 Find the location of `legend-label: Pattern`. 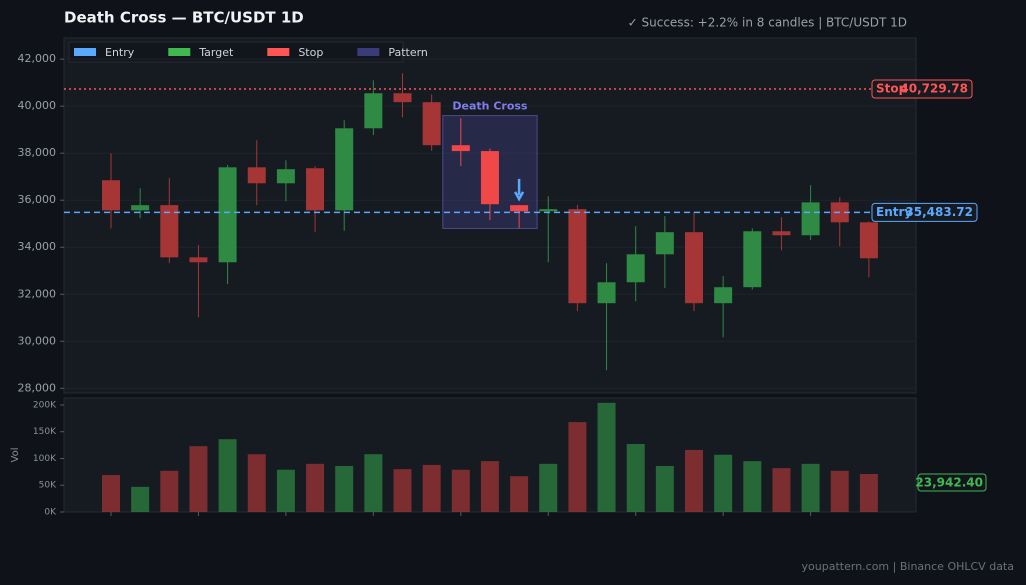

legend-label: Pattern is located at coordinates (408, 52).